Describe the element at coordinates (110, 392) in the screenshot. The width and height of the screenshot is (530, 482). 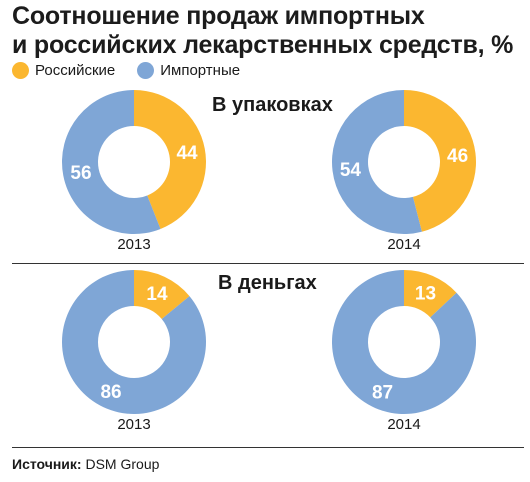
I see `slice-value-label: 86` at that location.